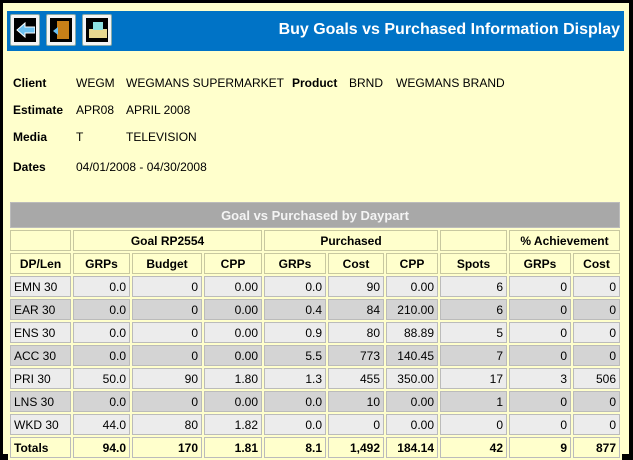 The width and height of the screenshot is (633, 460). What do you see at coordinates (295, 447) in the screenshot?
I see `table-cell: 8.1` at bounding box center [295, 447].